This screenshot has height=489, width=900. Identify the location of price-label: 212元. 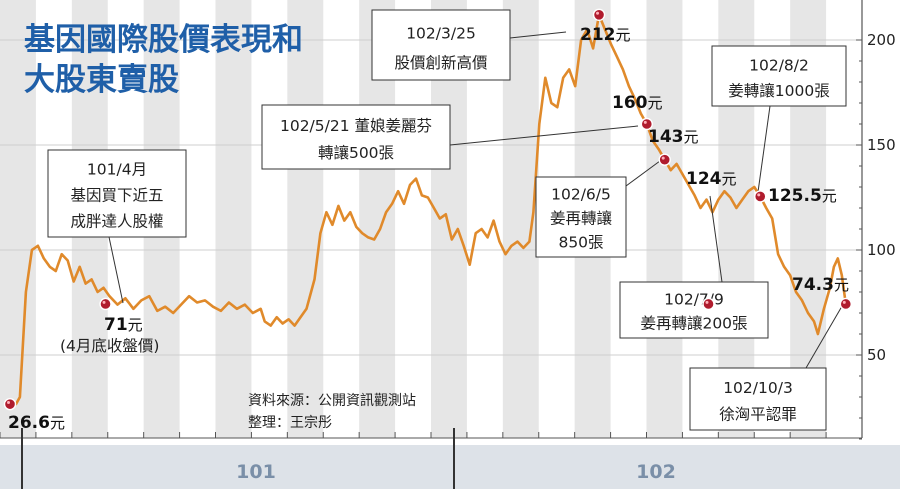
(605, 35).